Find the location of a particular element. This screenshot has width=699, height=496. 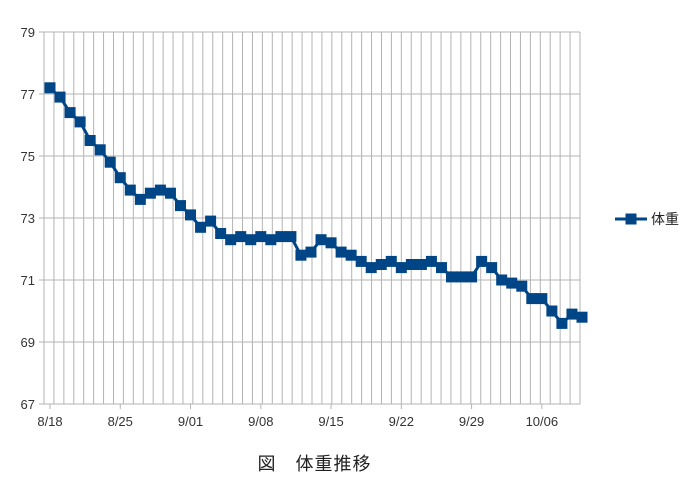

y-tick-label: 77 is located at coordinates (28, 94).